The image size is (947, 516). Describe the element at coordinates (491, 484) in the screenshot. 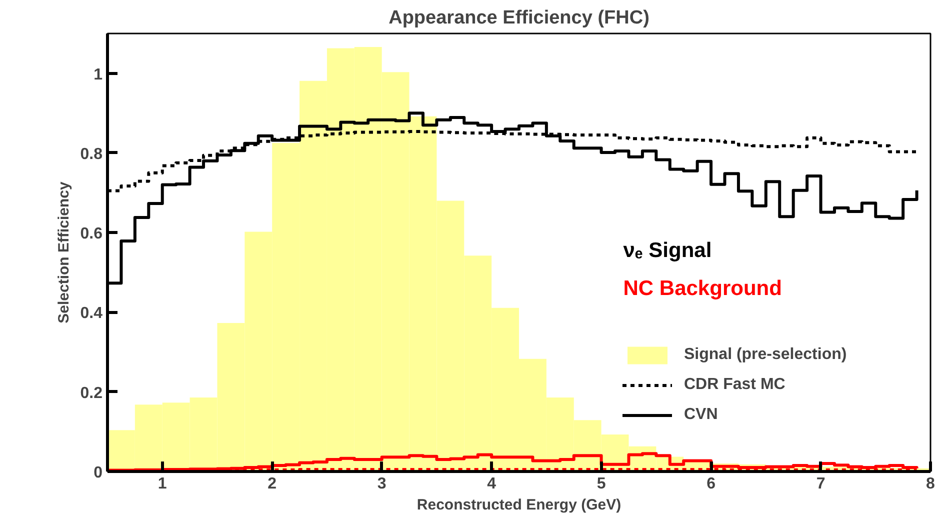

I see `x-tick-label: 4` at that location.